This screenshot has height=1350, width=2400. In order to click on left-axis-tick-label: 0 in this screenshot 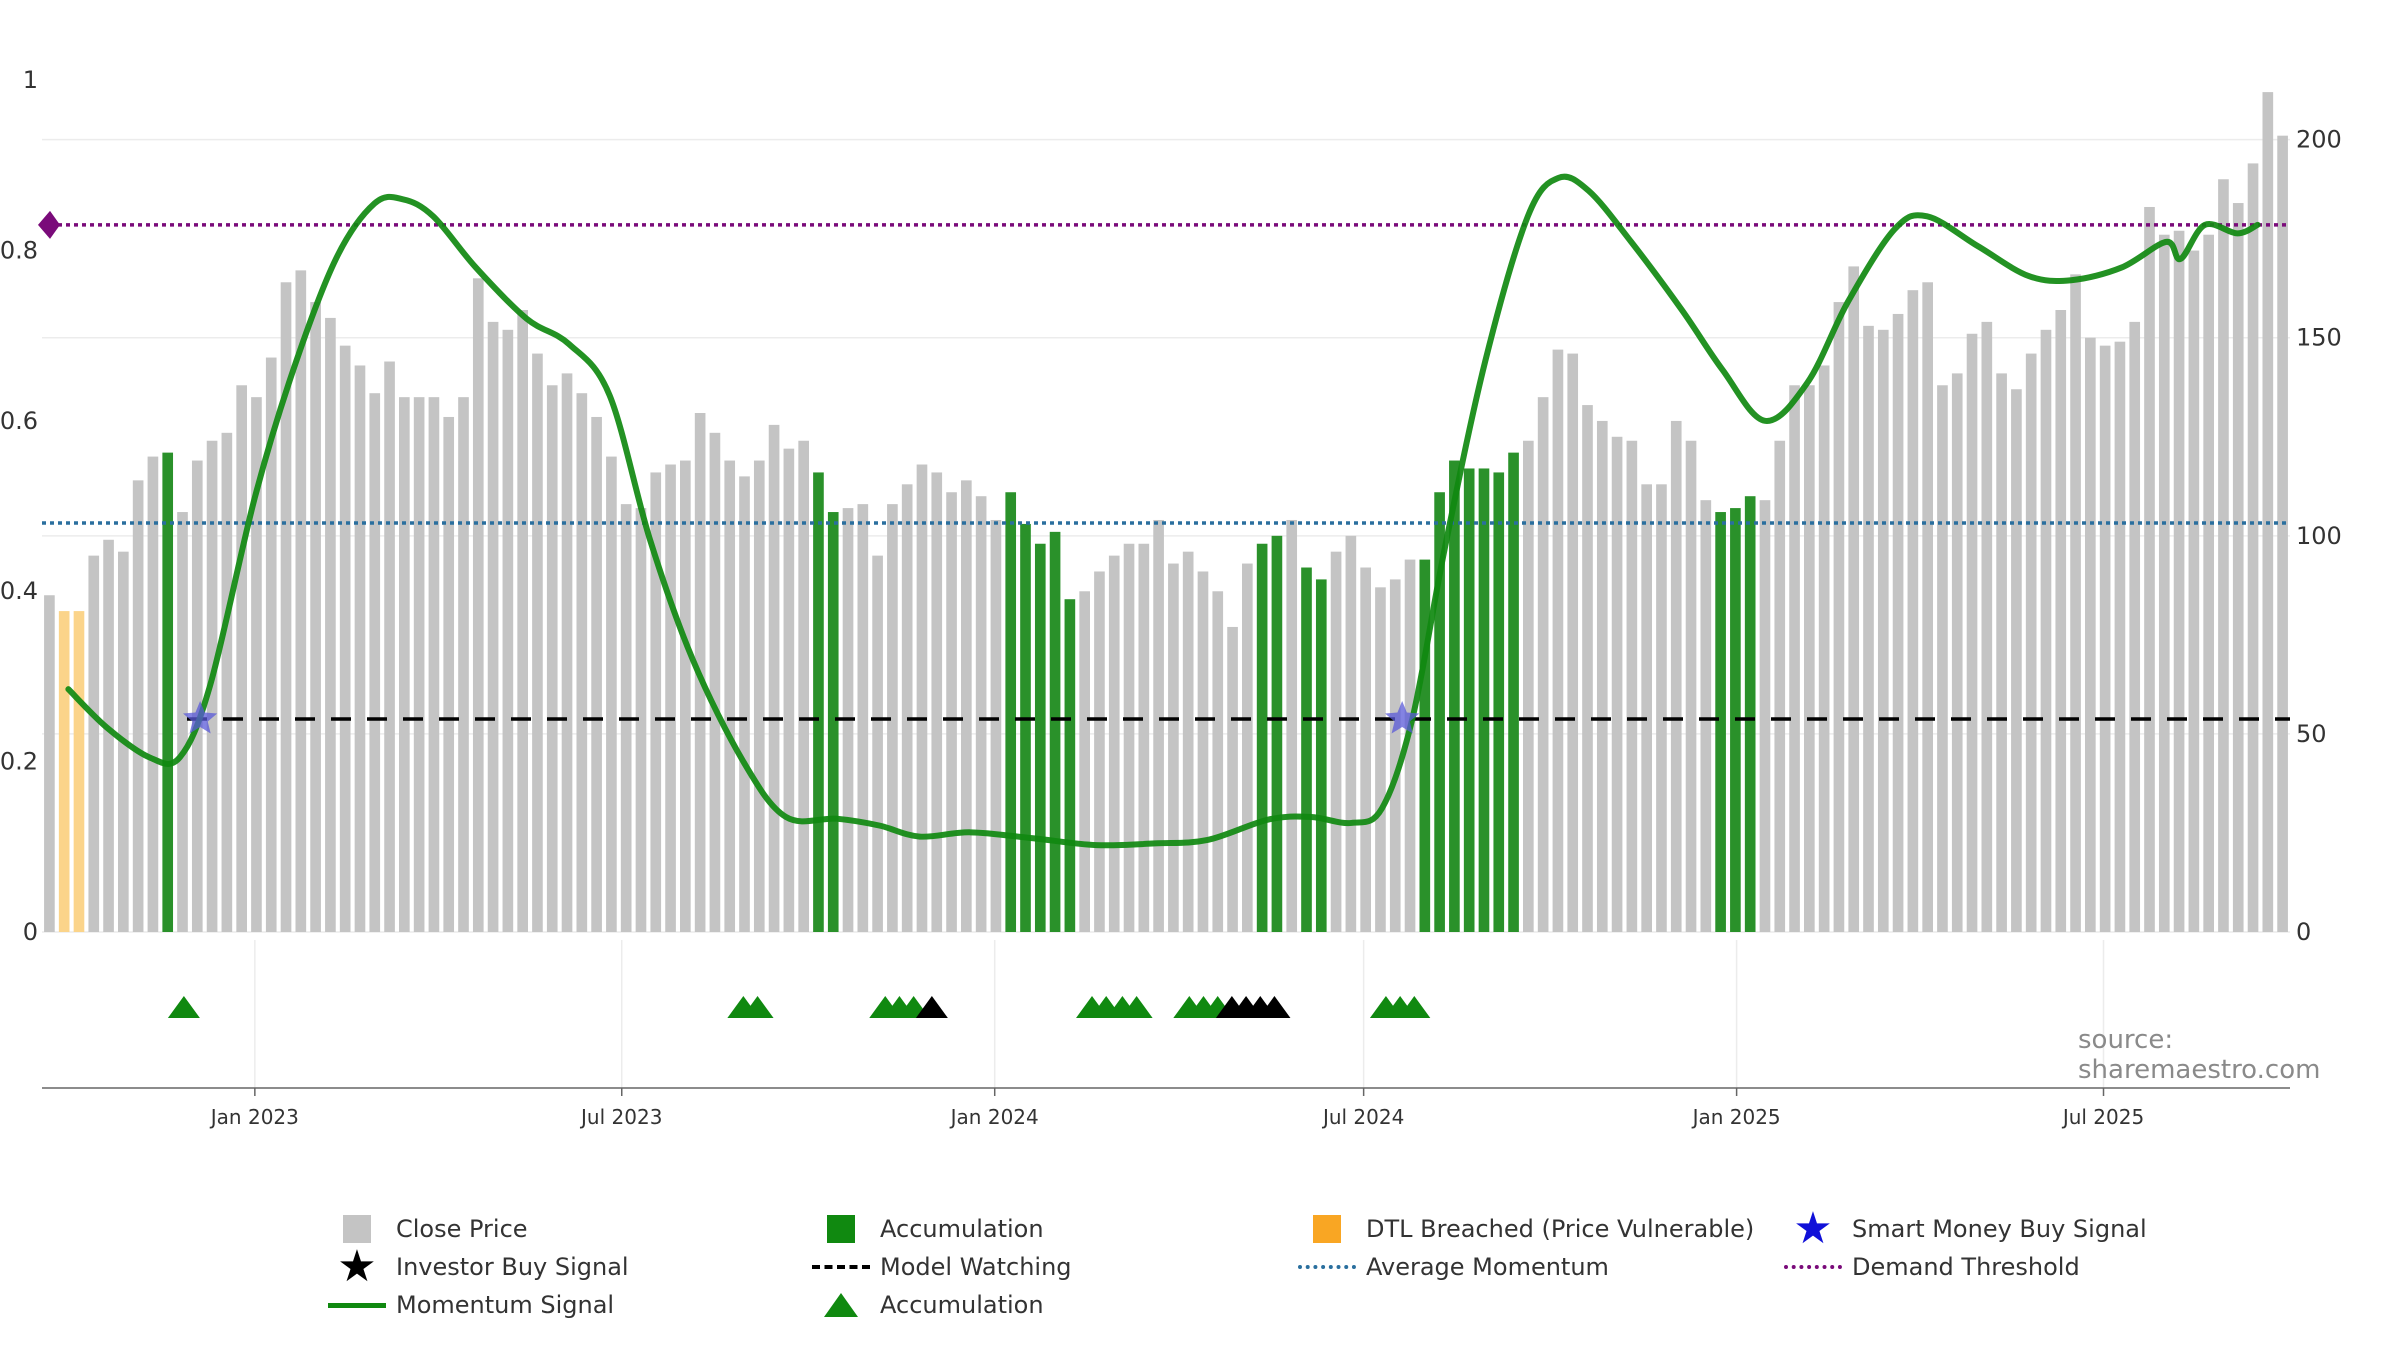, I will do `click(30, 932)`.